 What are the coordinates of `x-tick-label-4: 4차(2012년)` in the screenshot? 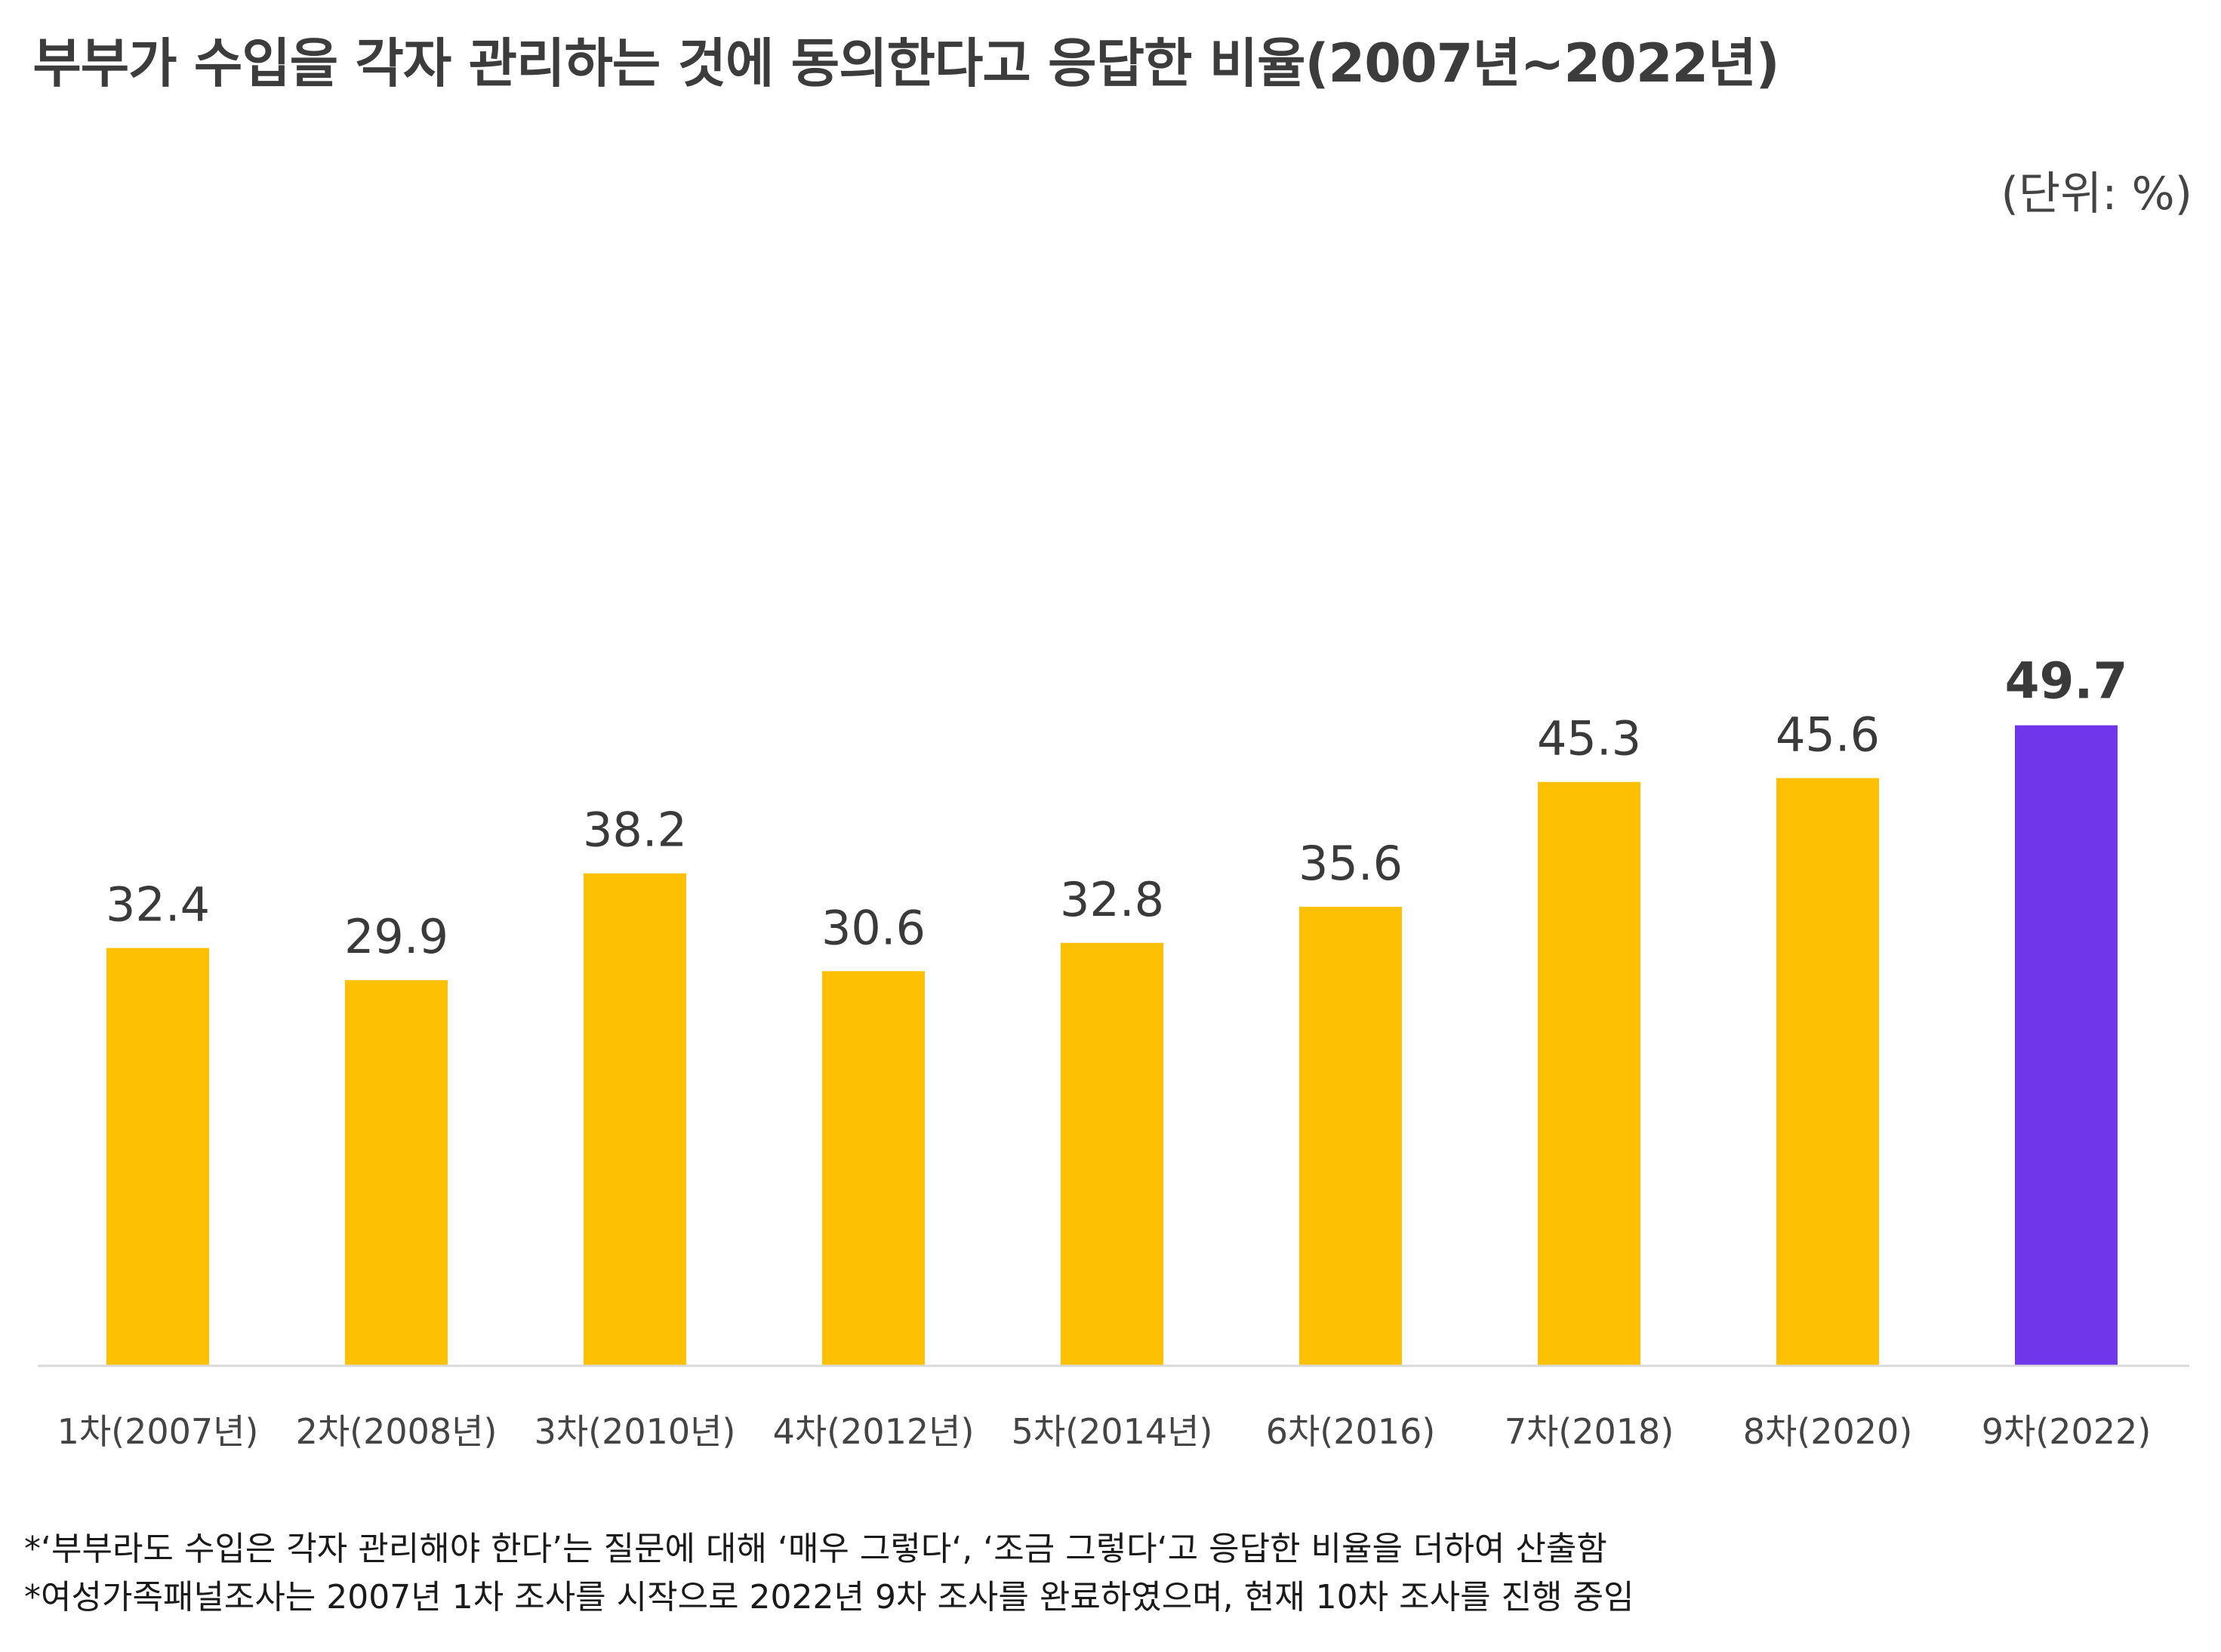 It's located at (874, 1431).